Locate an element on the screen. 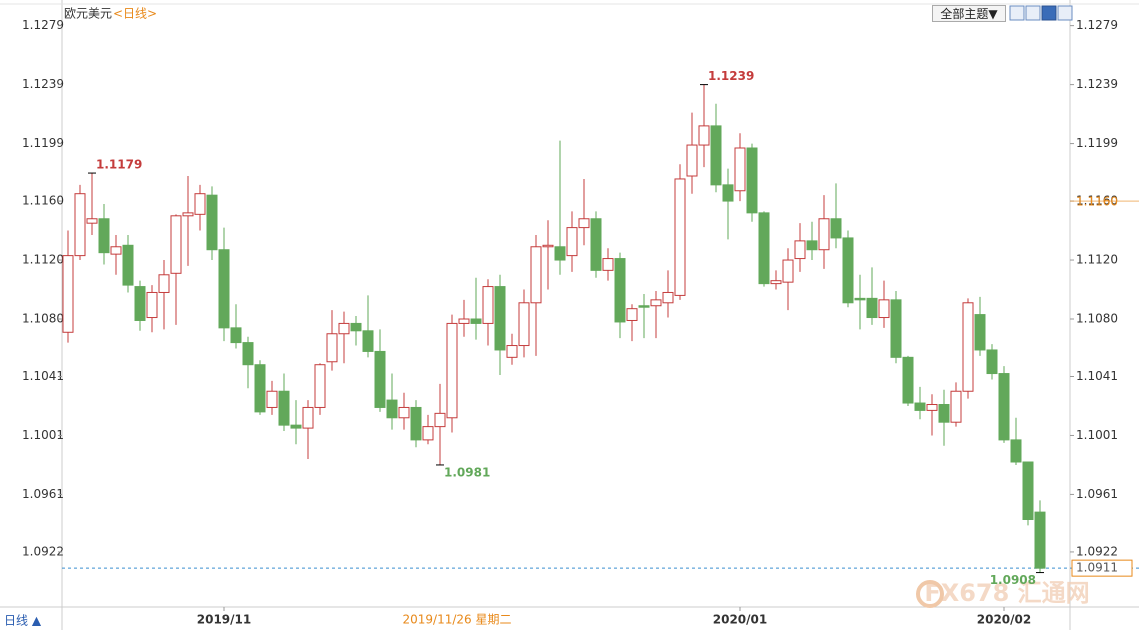  watermark-logo is located at coordinates (930, 594).